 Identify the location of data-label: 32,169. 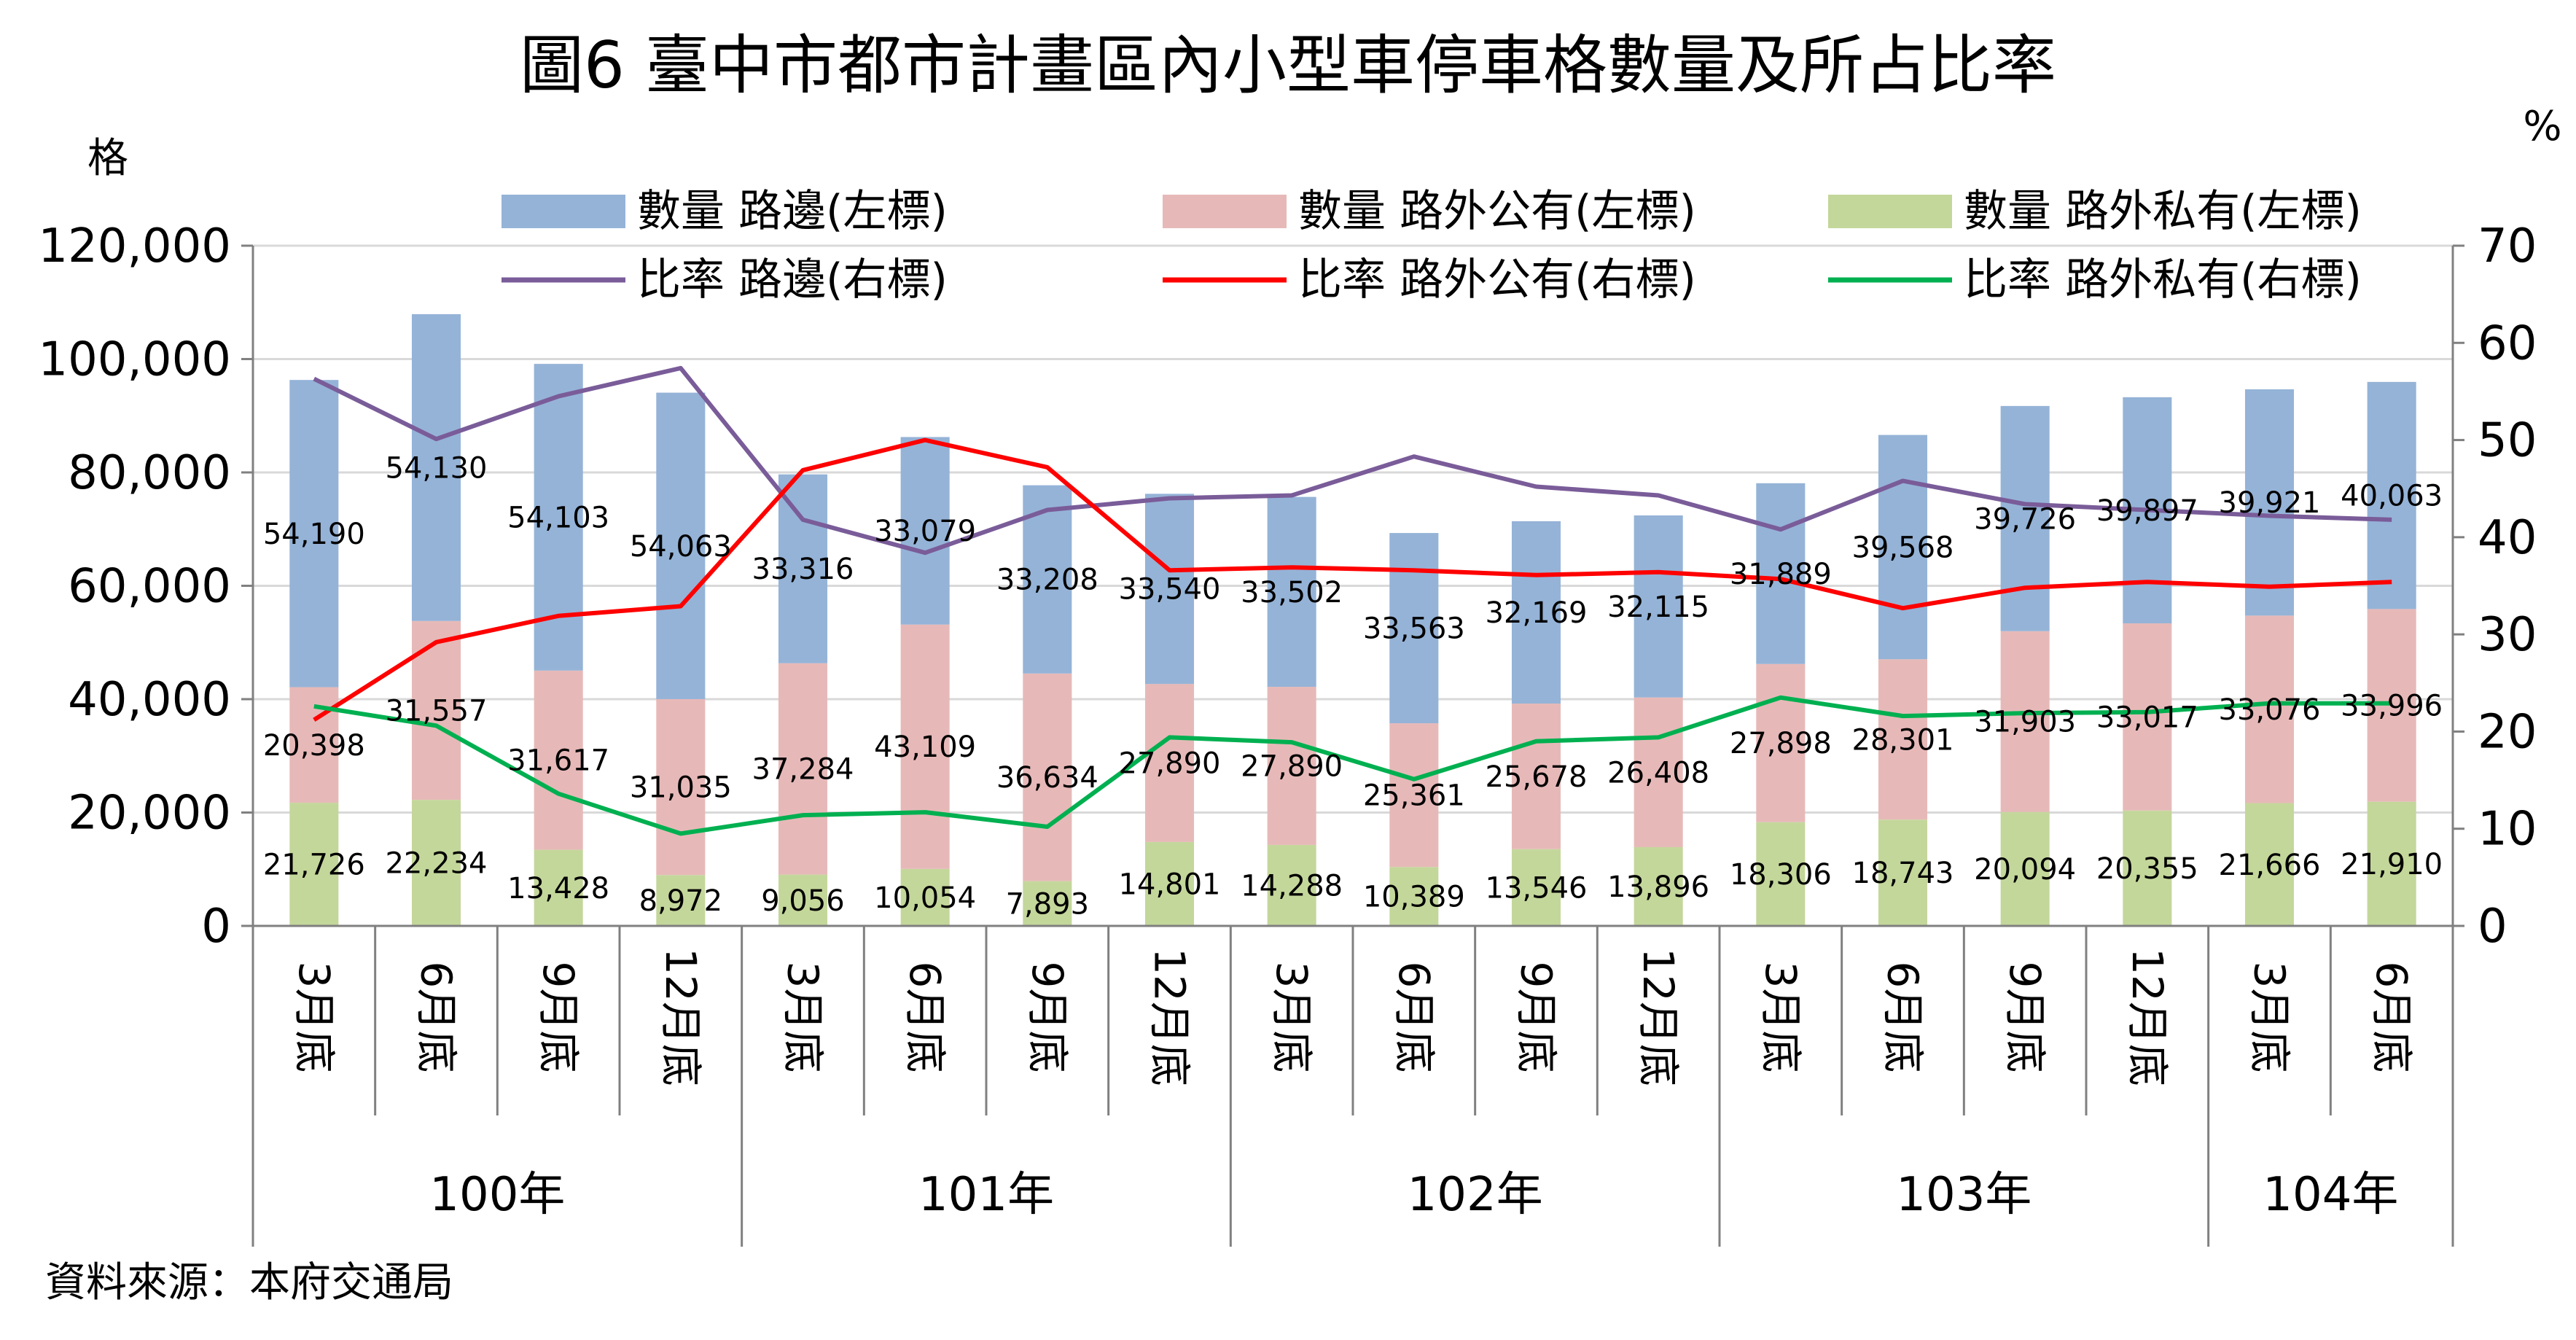
(1537, 613).